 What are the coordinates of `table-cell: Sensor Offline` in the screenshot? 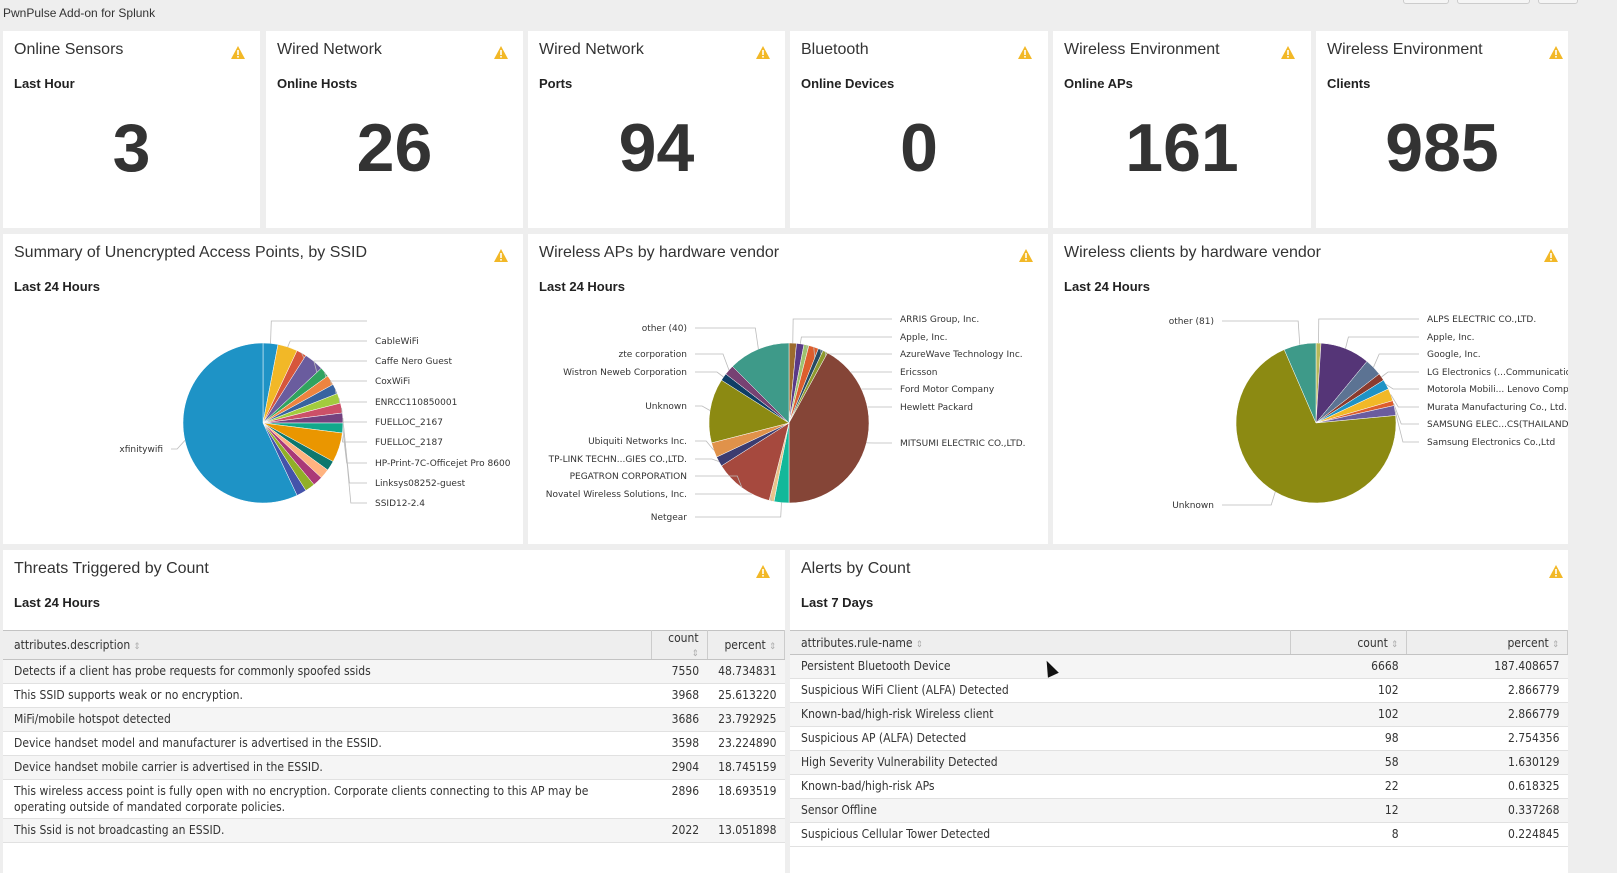 It's located at (1040, 810).